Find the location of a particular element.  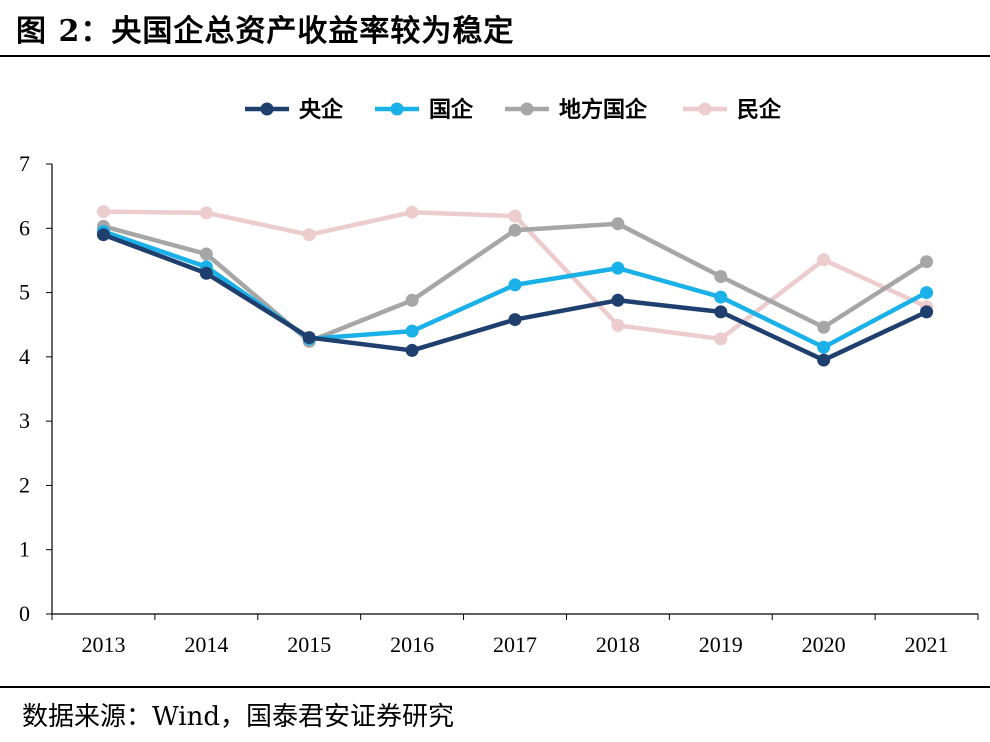

y-tick-label: 0 is located at coordinates (24, 613).